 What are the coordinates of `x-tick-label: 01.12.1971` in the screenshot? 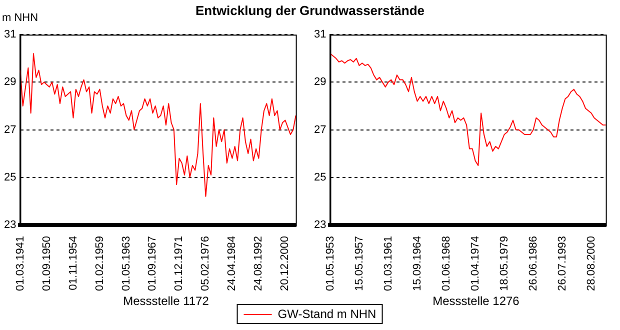 It's located at (179, 264).